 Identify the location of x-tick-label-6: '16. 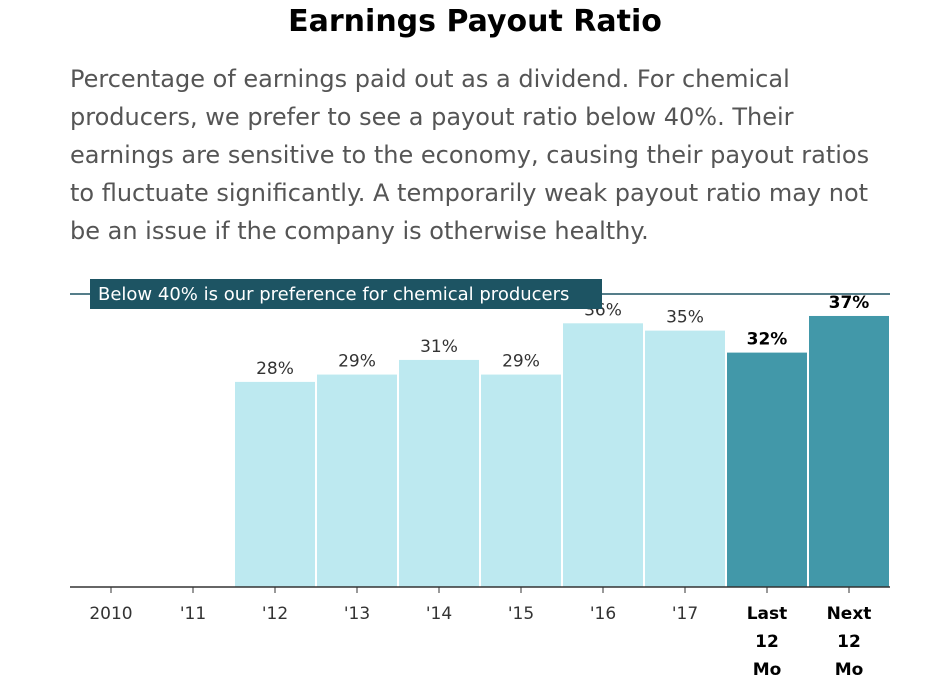
(603, 614).